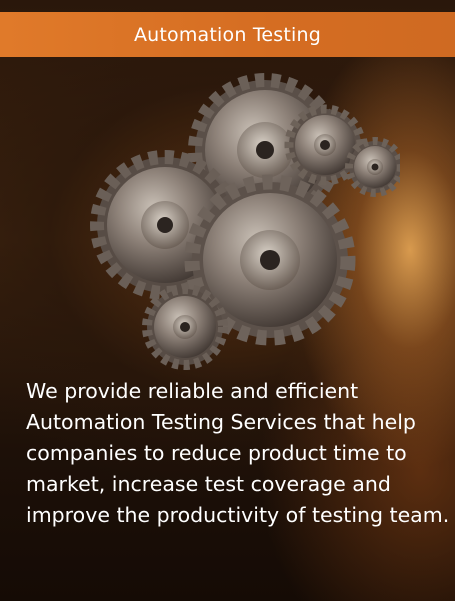 Image resolution: width=455 pixels, height=601 pixels. Describe the element at coordinates (270, 260) in the screenshot. I see `gear-center` at that location.